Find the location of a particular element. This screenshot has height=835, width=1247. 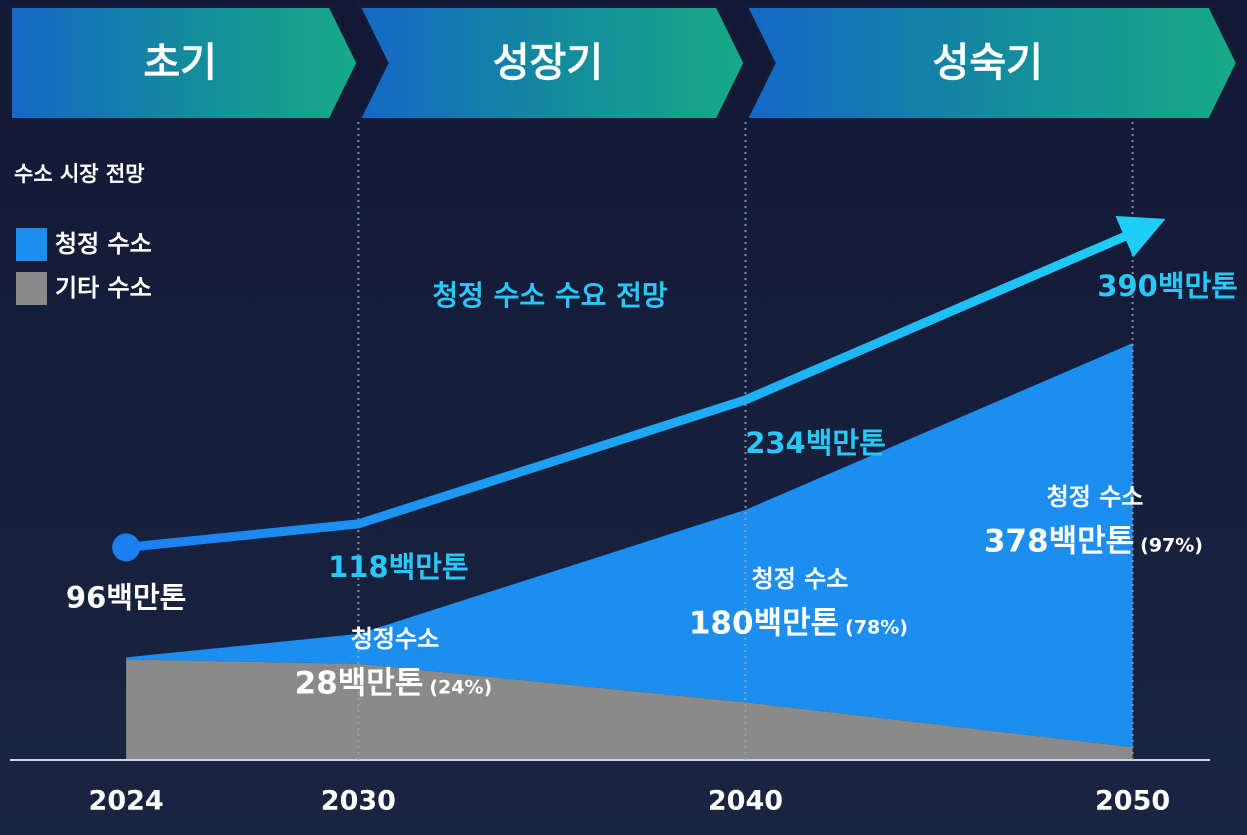

area is located at coordinates (629, 709).